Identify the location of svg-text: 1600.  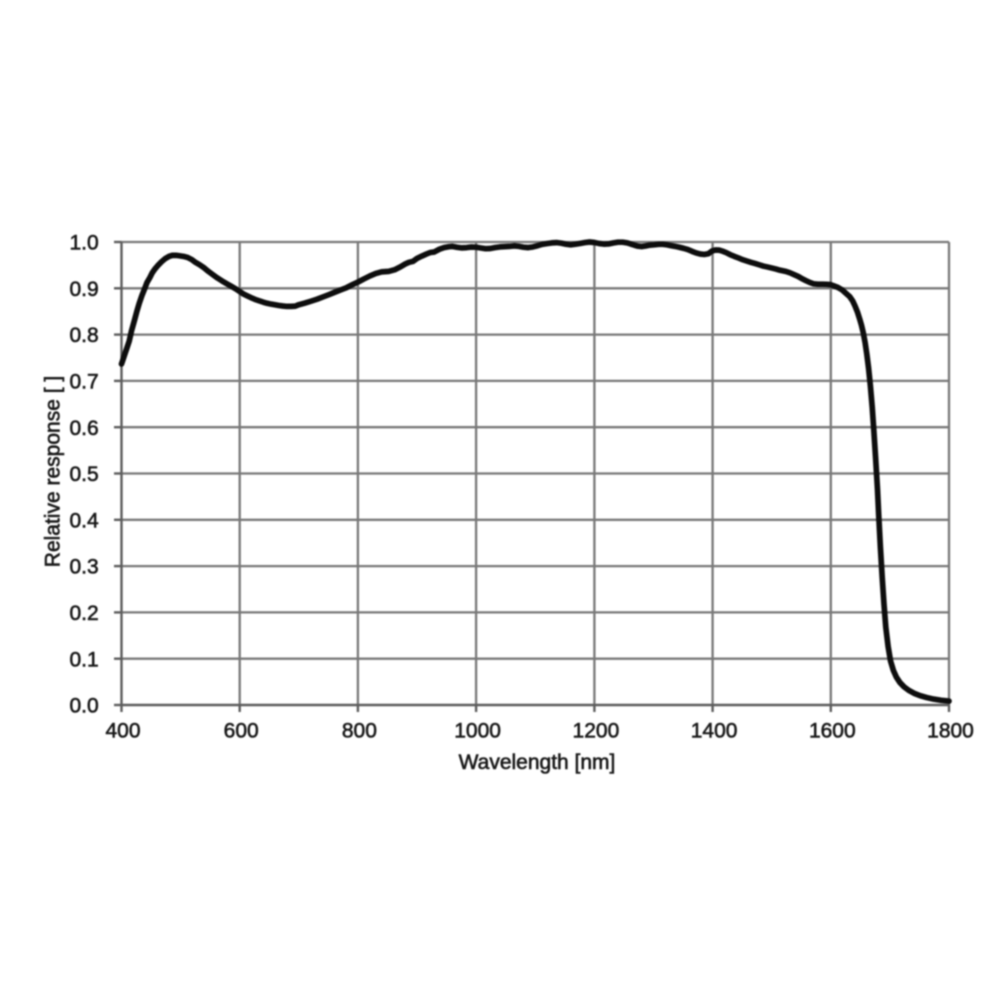
(832, 731).